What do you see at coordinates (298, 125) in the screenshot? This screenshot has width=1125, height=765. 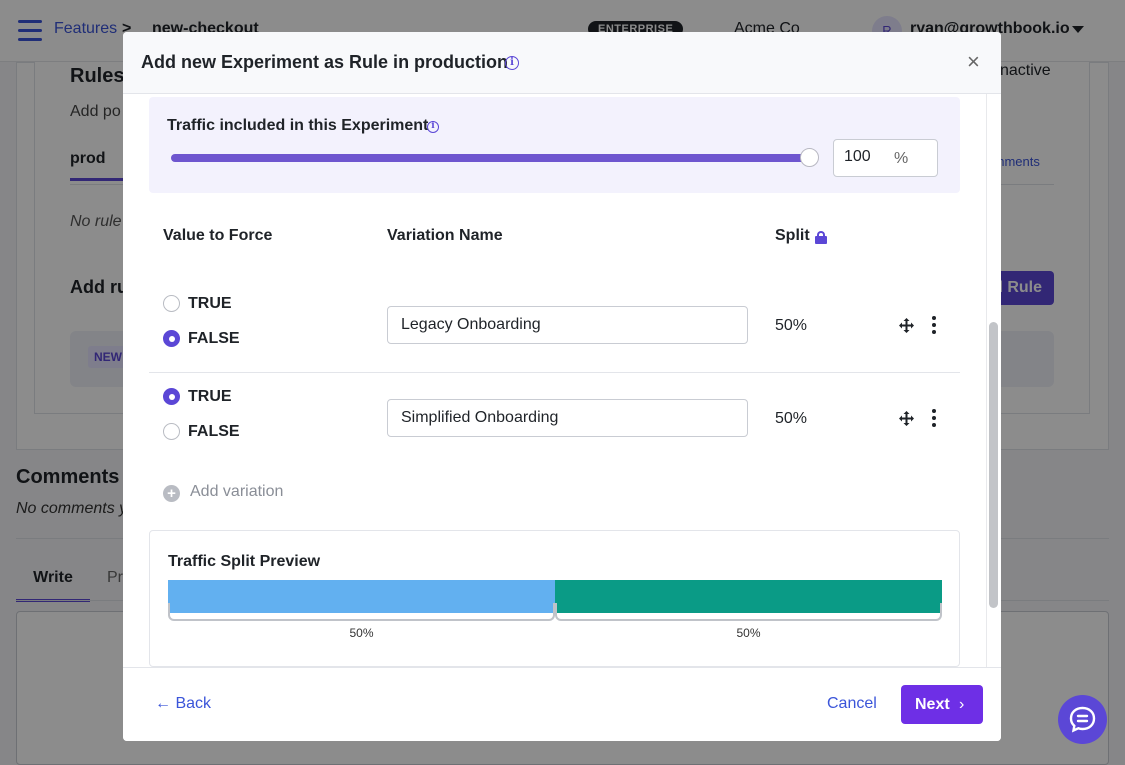 I see `traffic-label: Traffic included in this Experiment` at bounding box center [298, 125].